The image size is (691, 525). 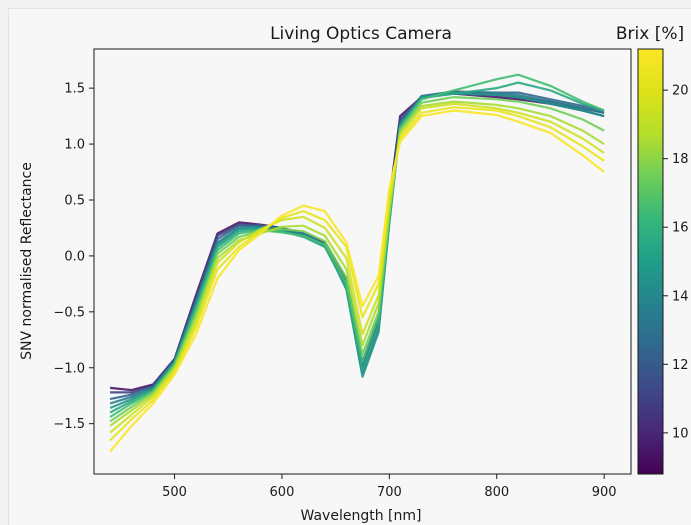 I want to click on y-tick-label: 0.5, so click(x=74, y=200).